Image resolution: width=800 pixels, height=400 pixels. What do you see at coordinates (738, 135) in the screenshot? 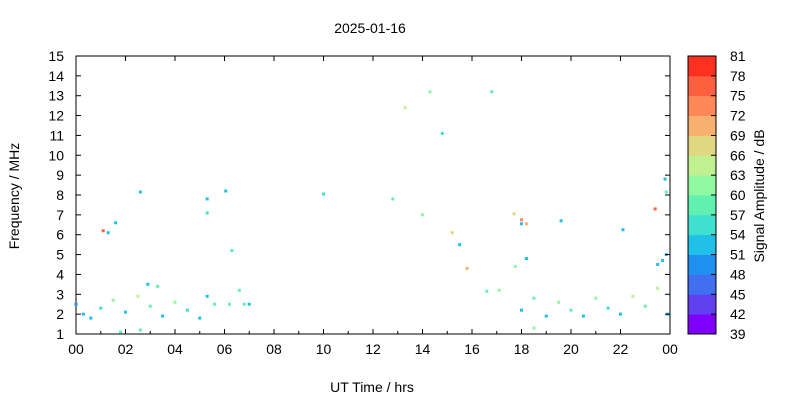
I see `colorbar-tick-label: 69` at bounding box center [738, 135].